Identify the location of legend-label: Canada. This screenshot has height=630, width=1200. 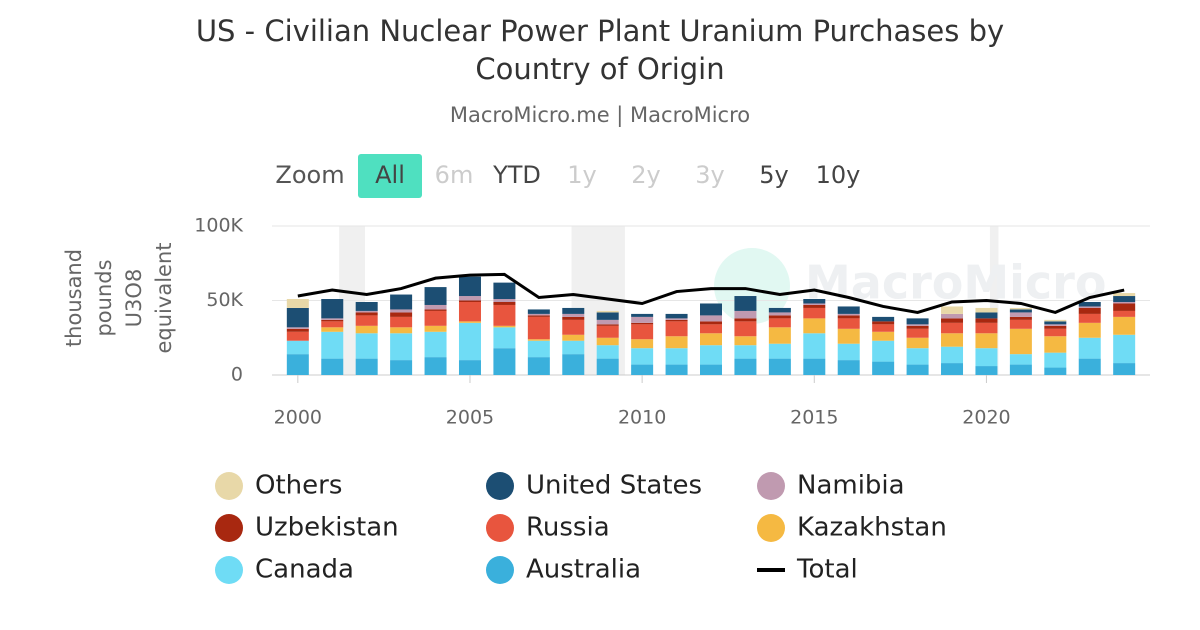
(304, 570).